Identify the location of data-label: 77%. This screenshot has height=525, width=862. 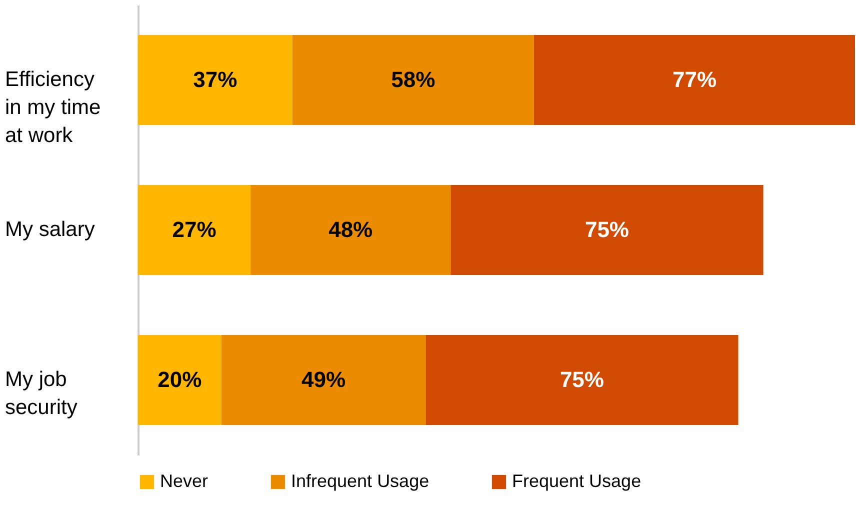
(694, 79).